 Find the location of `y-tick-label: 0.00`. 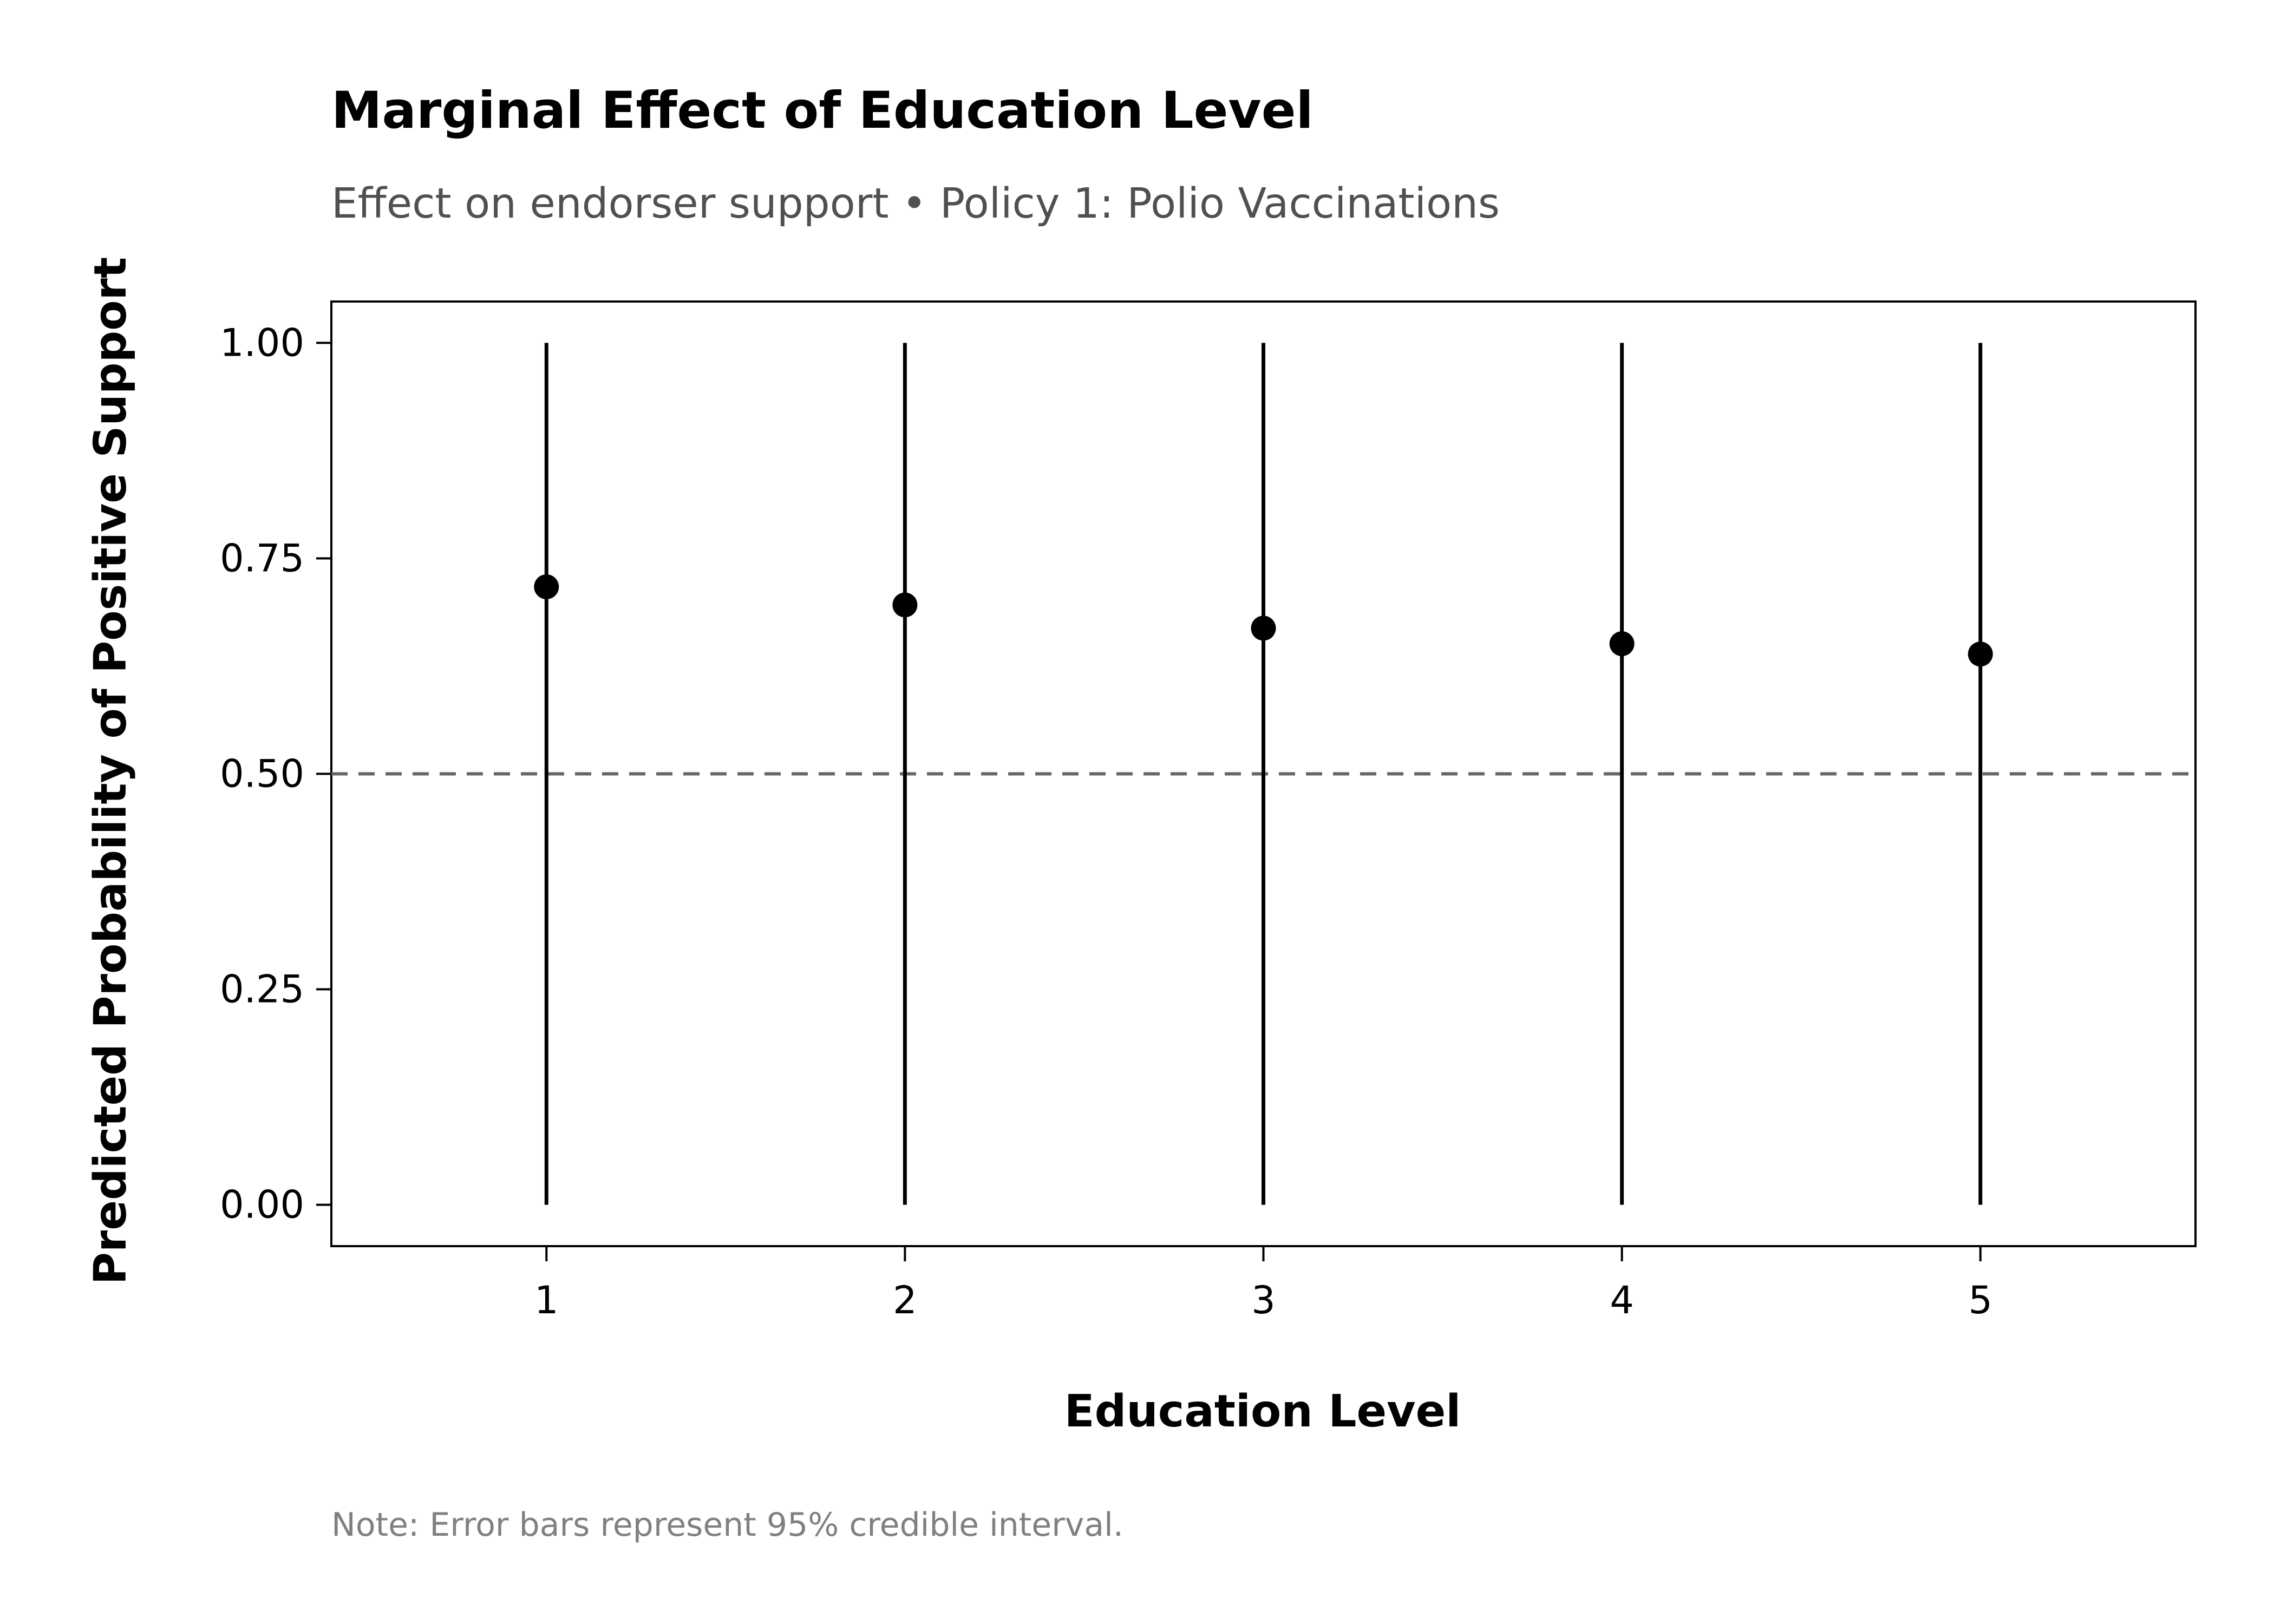

y-tick-label: 0.00 is located at coordinates (262, 1205).